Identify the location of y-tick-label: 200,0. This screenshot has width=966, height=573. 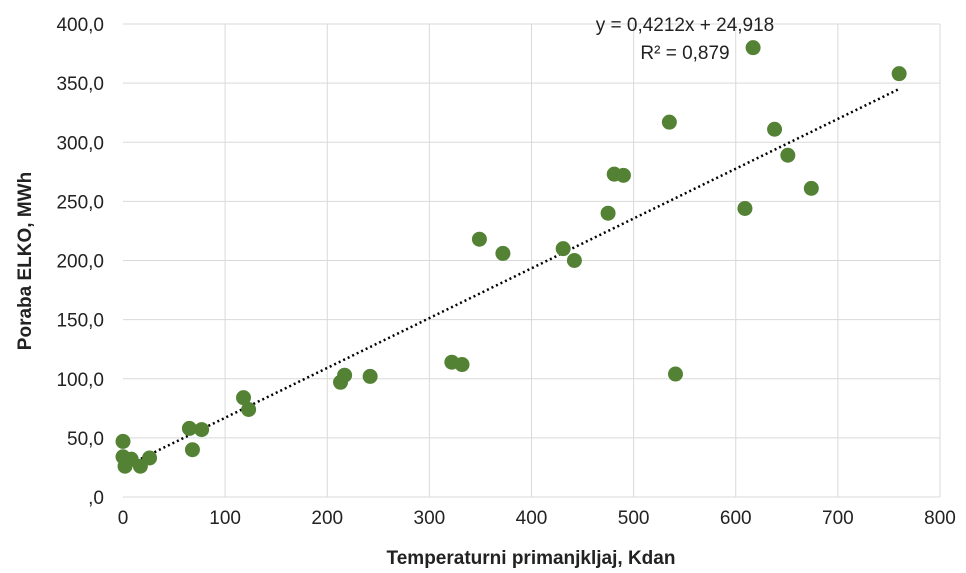
(80, 262).